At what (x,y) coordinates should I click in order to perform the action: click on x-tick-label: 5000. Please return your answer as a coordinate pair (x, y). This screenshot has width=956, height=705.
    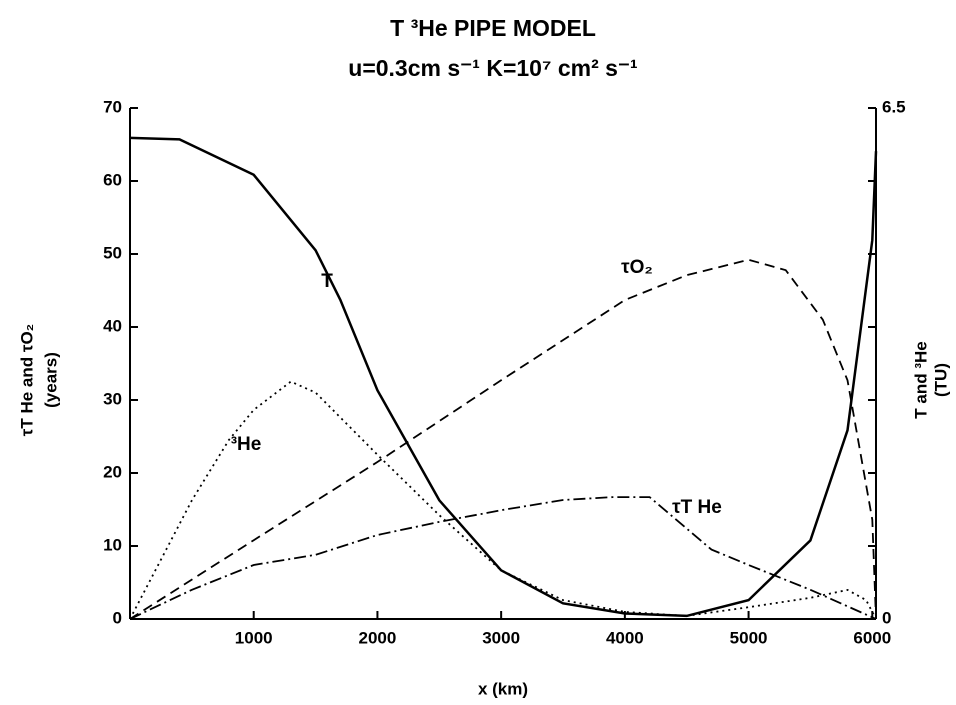
    Looking at the image, I should click on (749, 637).